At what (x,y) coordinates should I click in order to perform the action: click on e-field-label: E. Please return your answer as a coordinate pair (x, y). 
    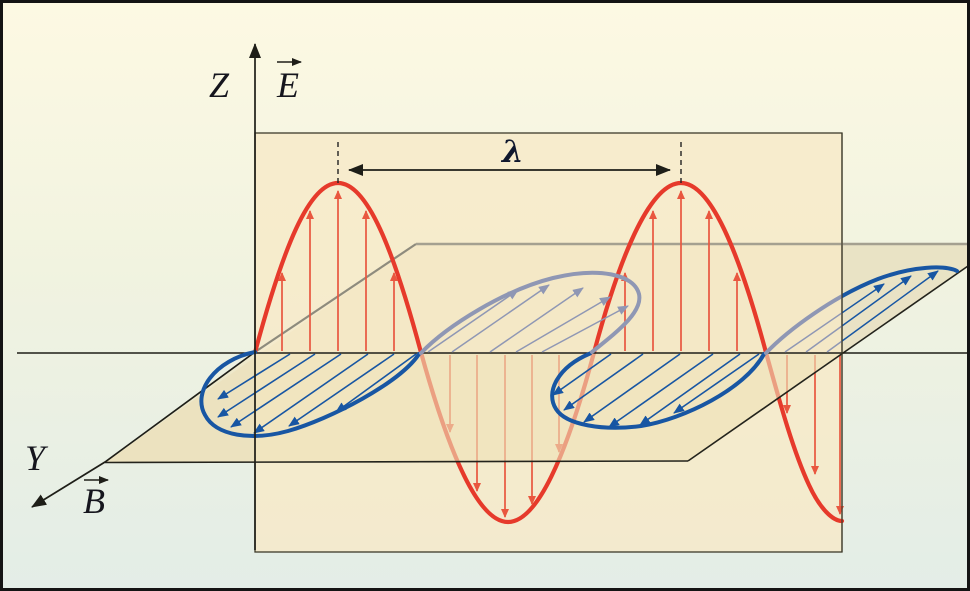
    Looking at the image, I should click on (287, 85).